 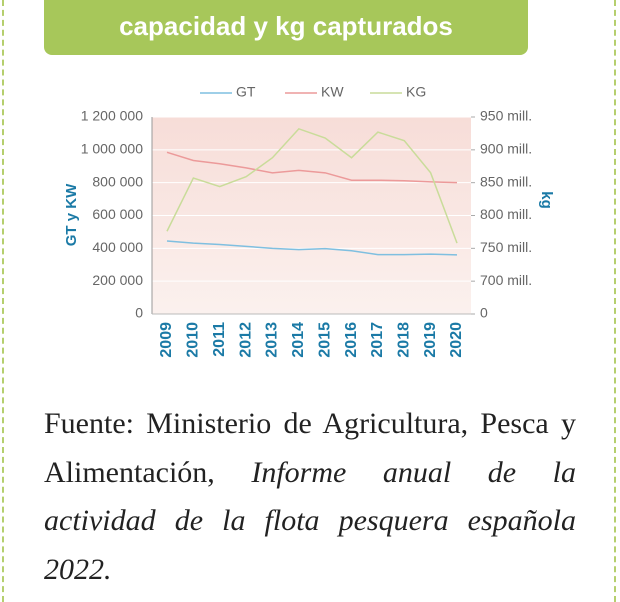 I want to click on y-tick-label: 1 000 000, so click(x=112, y=149).